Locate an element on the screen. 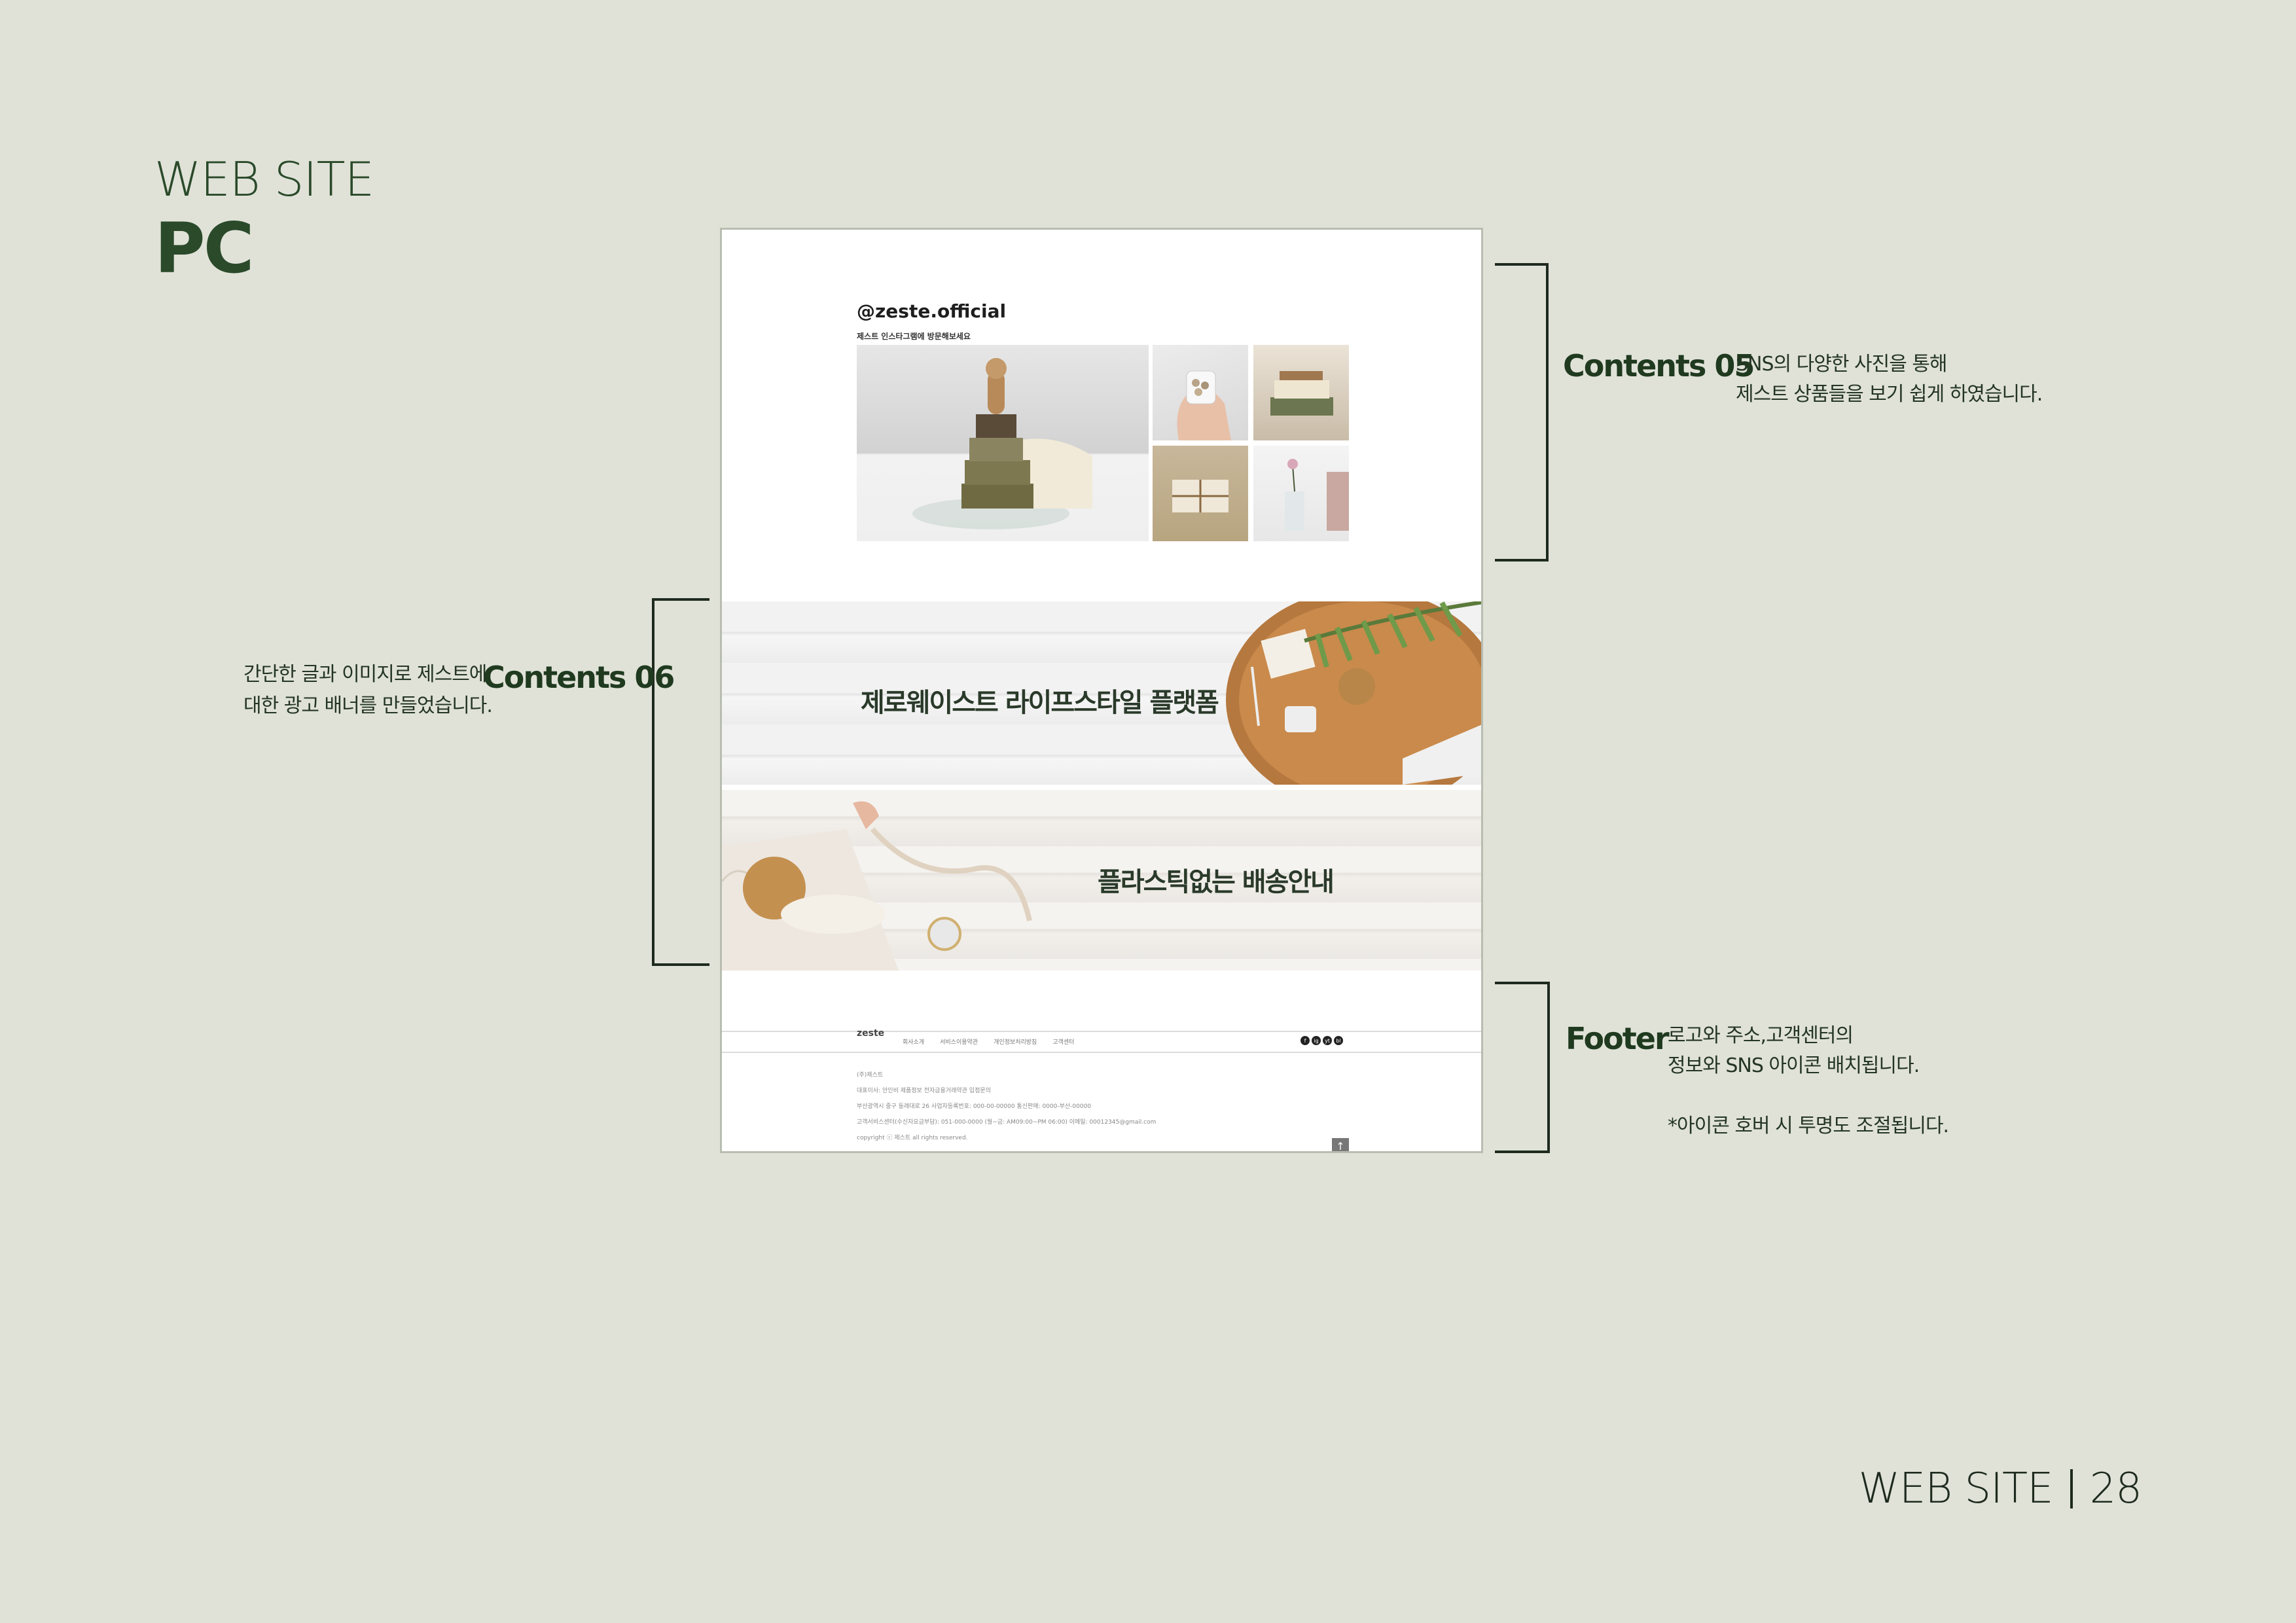  contents06-bracket is located at coordinates (680, 782).